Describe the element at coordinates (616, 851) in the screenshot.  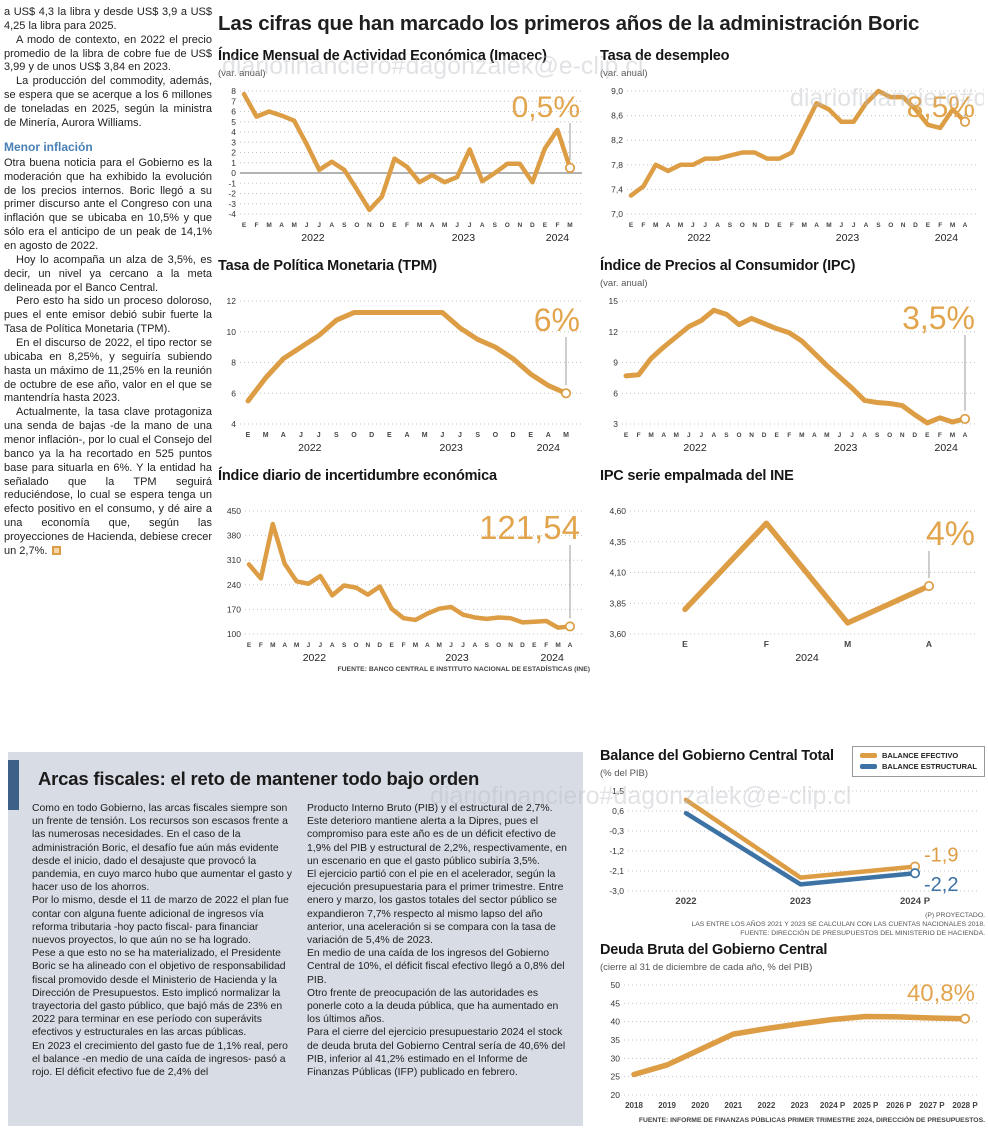
I see `svg-text: -1,2` at that location.